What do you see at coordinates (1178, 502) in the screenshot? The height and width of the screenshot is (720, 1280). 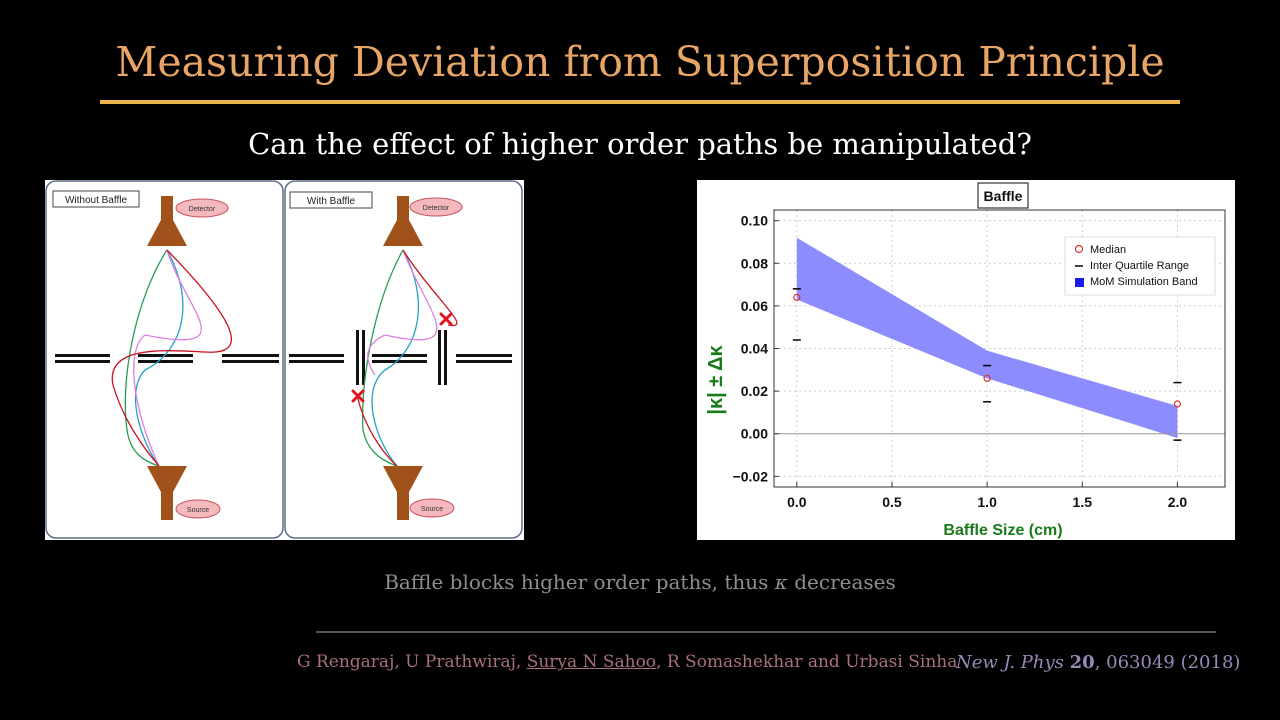 I see `x-tick-label: 2.0` at bounding box center [1178, 502].